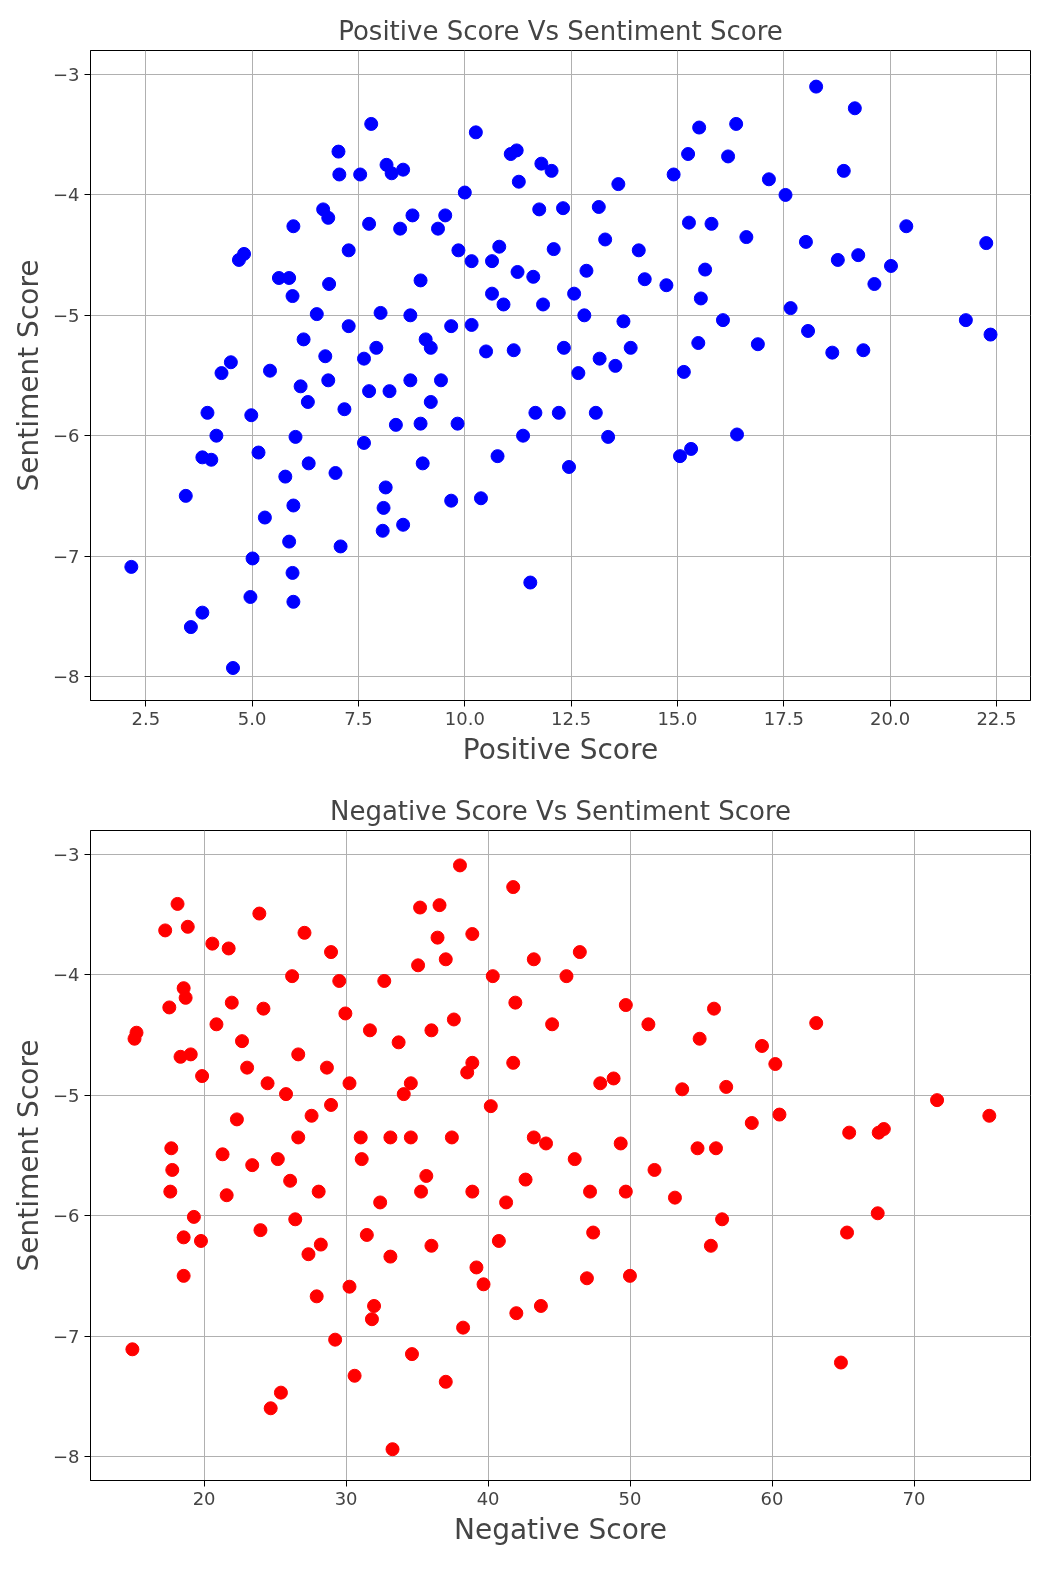 This screenshot has width=1051, height=1571. What do you see at coordinates (783, 718) in the screenshot?
I see `x-tick-label: 17.5` at bounding box center [783, 718].